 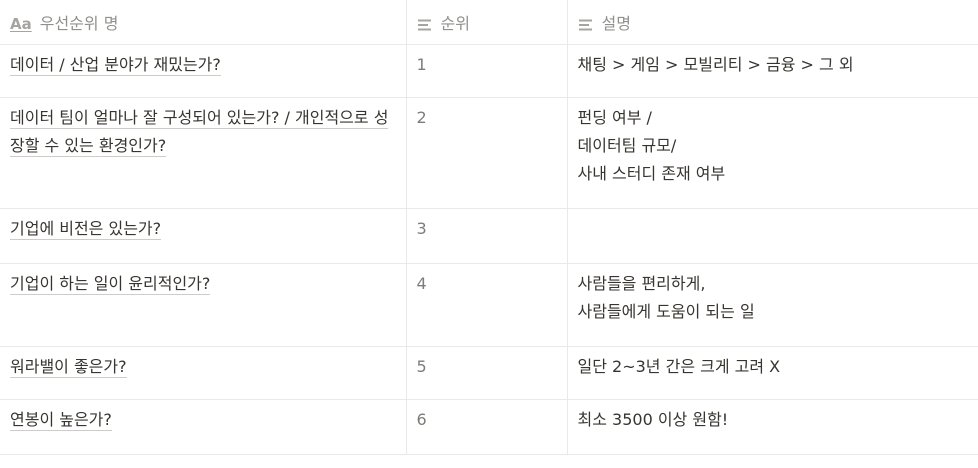 What do you see at coordinates (772, 373) in the screenshot?
I see `cell-description: 일단 2~3년 간은 크게 고려 X` at bounding box center [772, 373].